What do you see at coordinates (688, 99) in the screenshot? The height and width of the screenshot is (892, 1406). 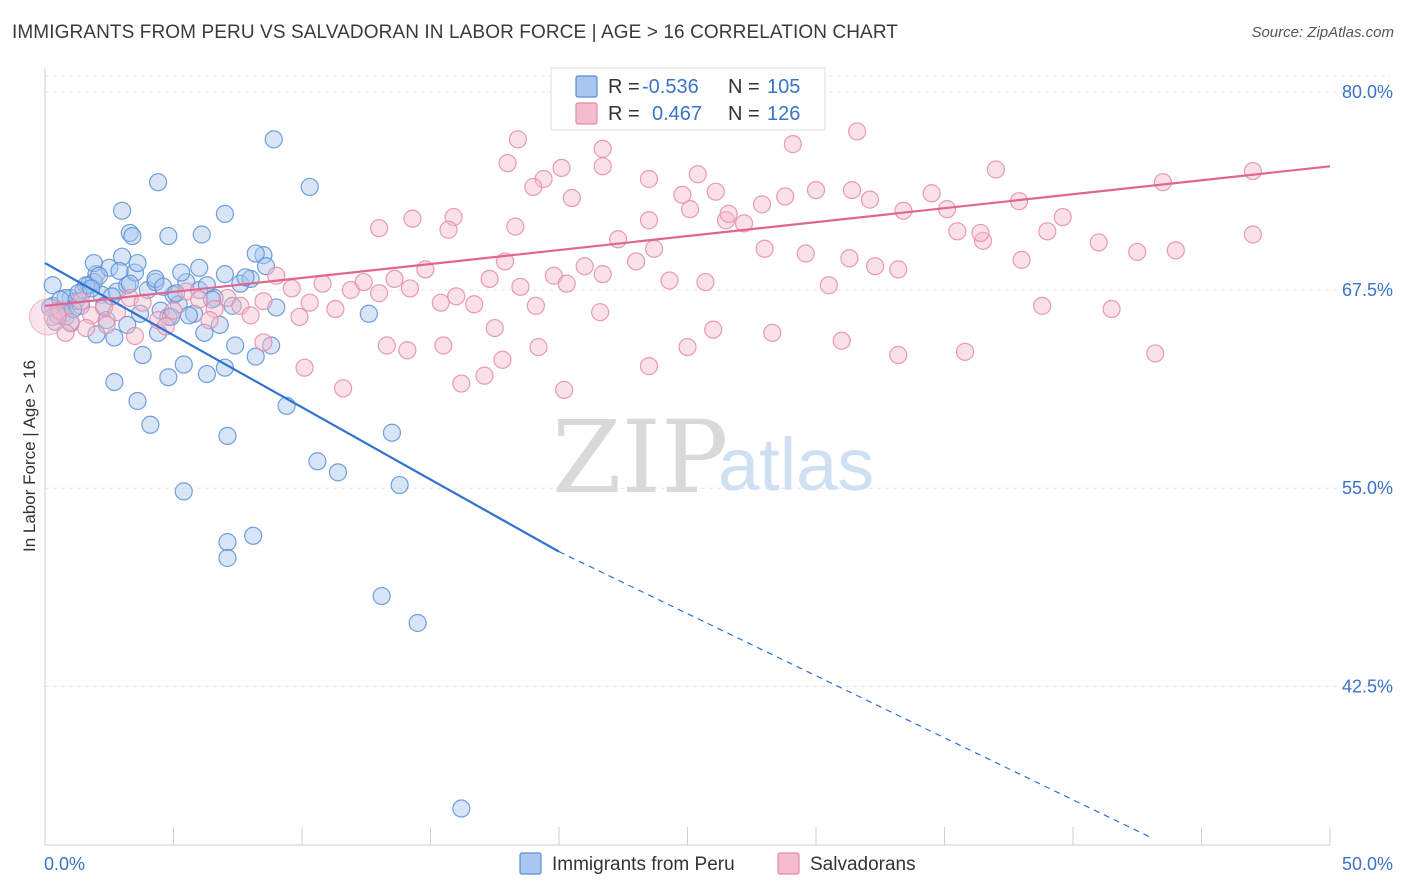 I see `top-legend: R = -0.536 N = 105 R = 0.467 N = 126` at bounding box center [688, 99].